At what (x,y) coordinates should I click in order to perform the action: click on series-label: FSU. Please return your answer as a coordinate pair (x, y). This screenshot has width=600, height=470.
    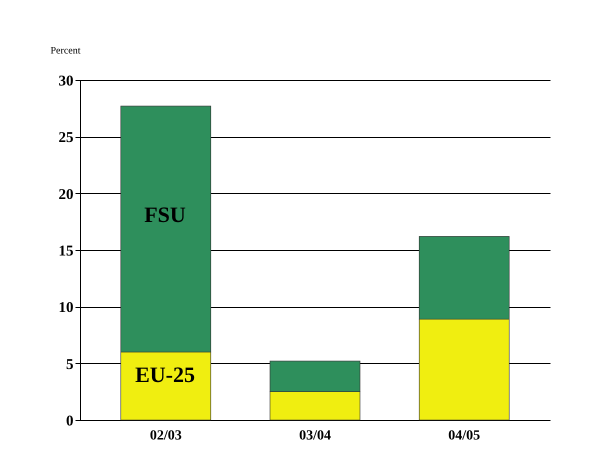
    Looking at the image, I should click on (165, 214).